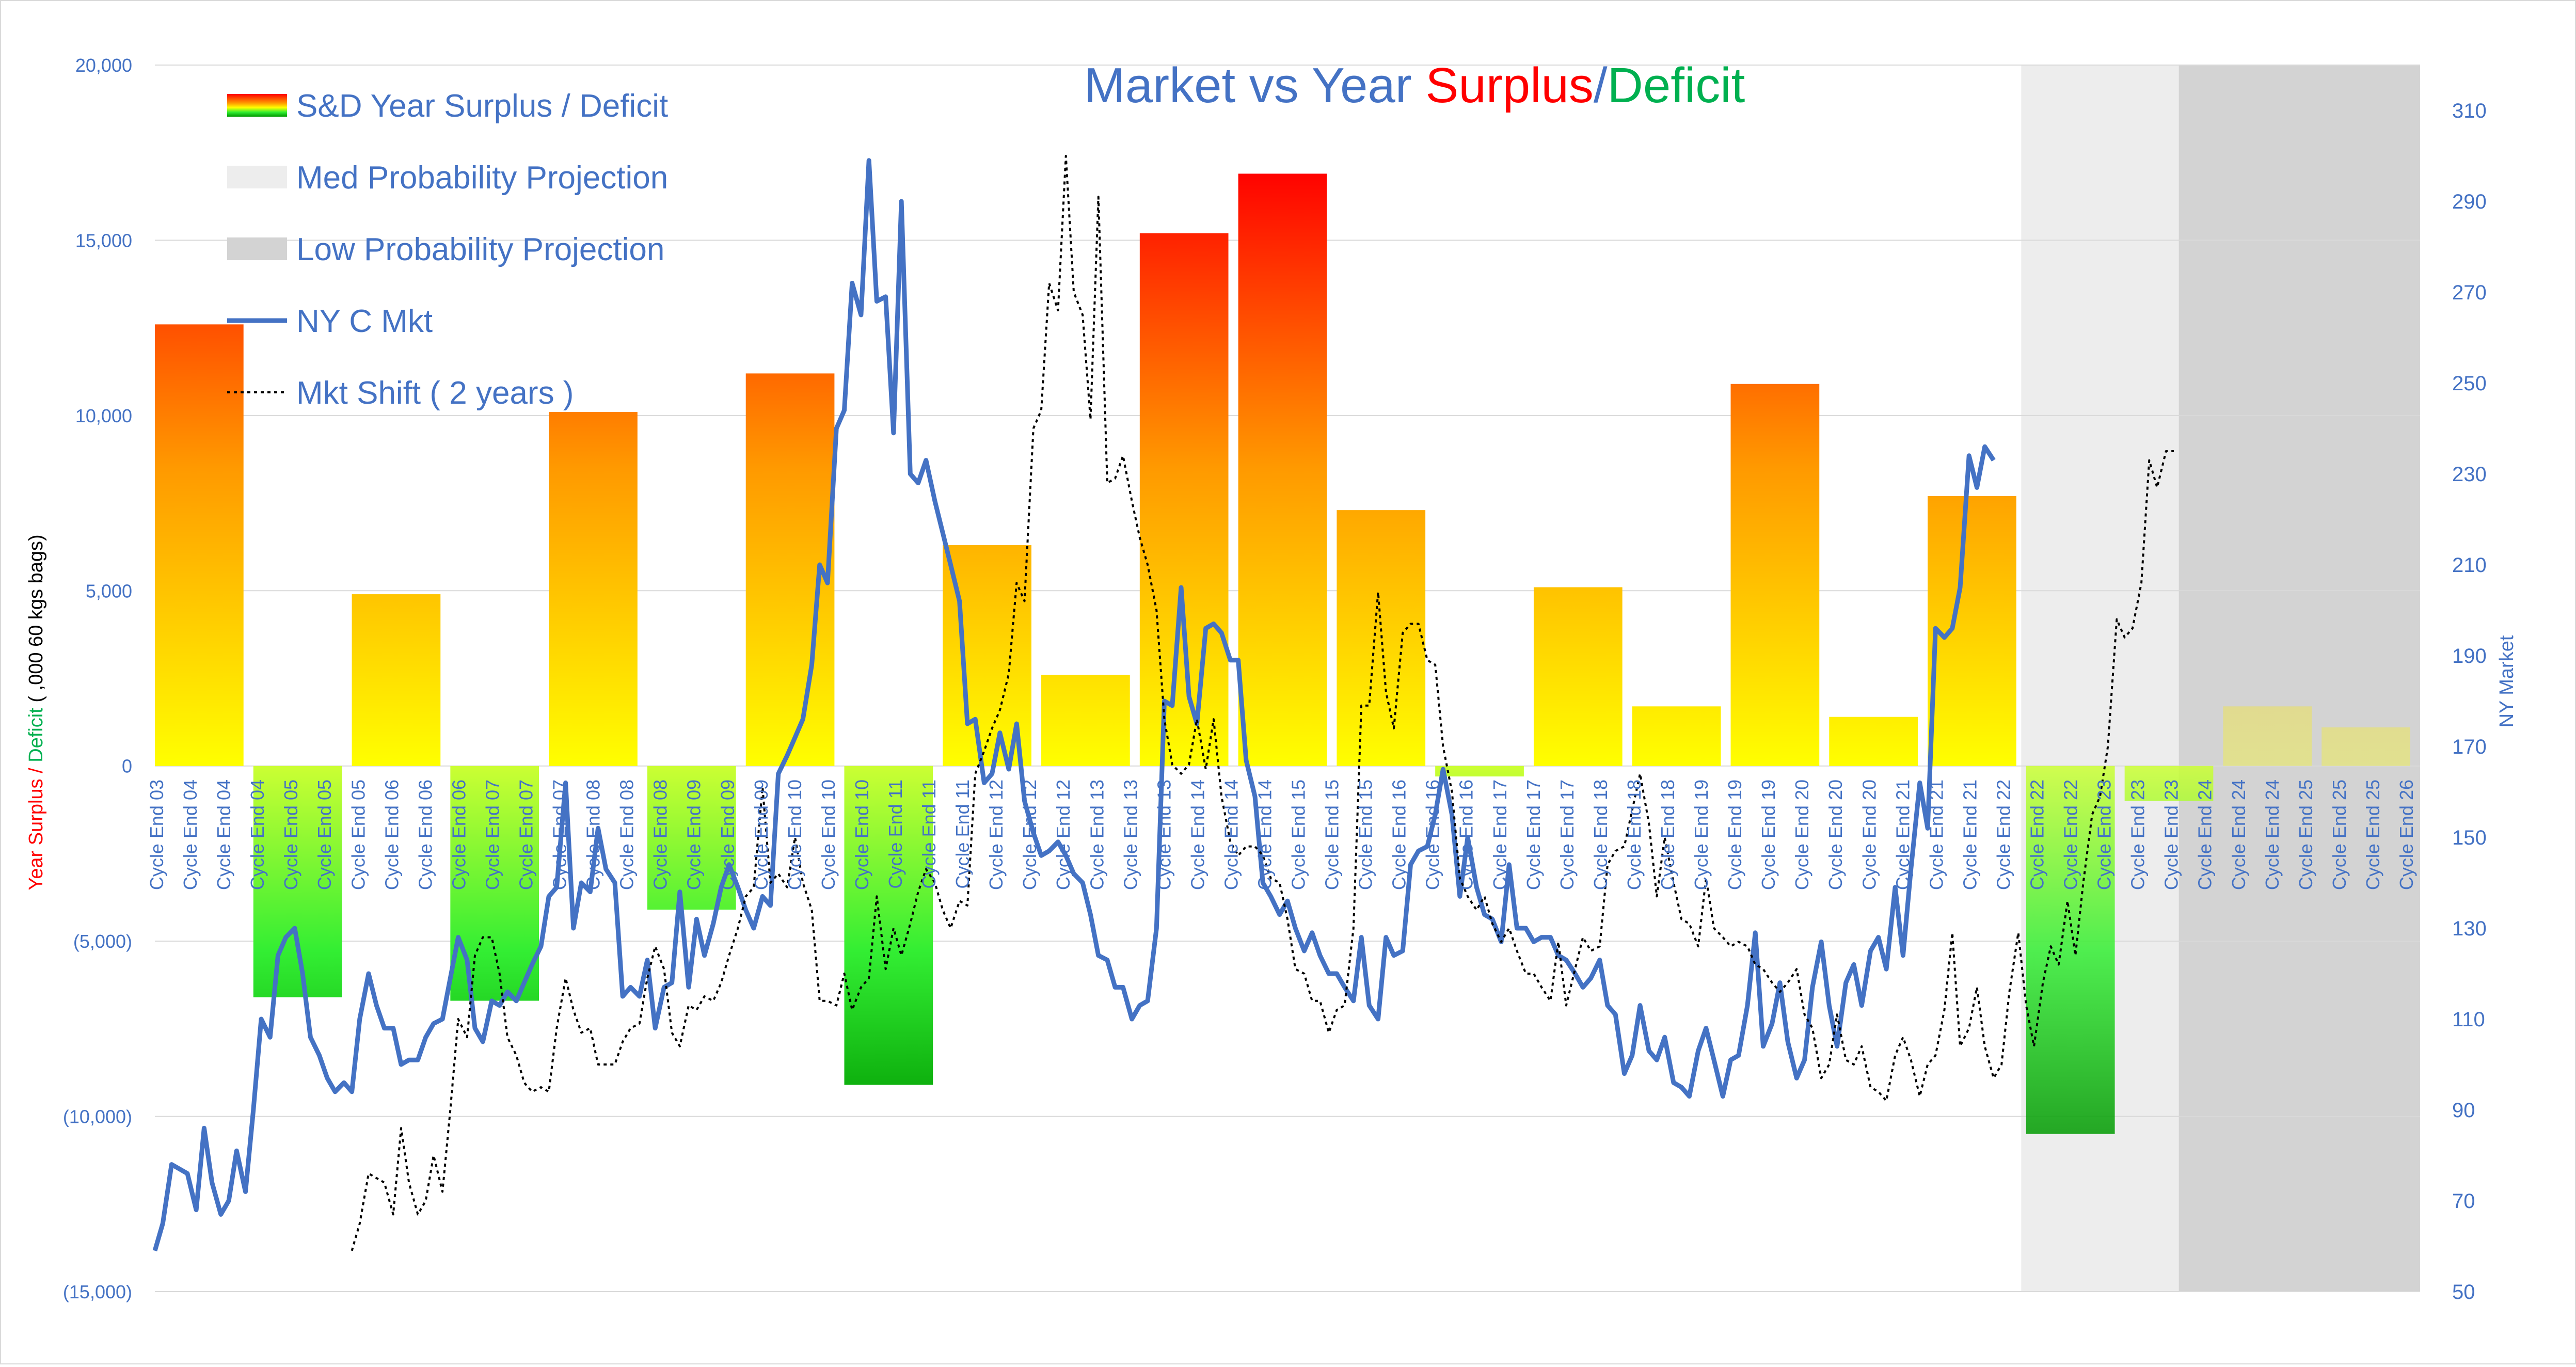 The width and height of the screenshot is (2576, 1367). I want to click on x-tick-label: Cycle End 20, so click(1835, 835).